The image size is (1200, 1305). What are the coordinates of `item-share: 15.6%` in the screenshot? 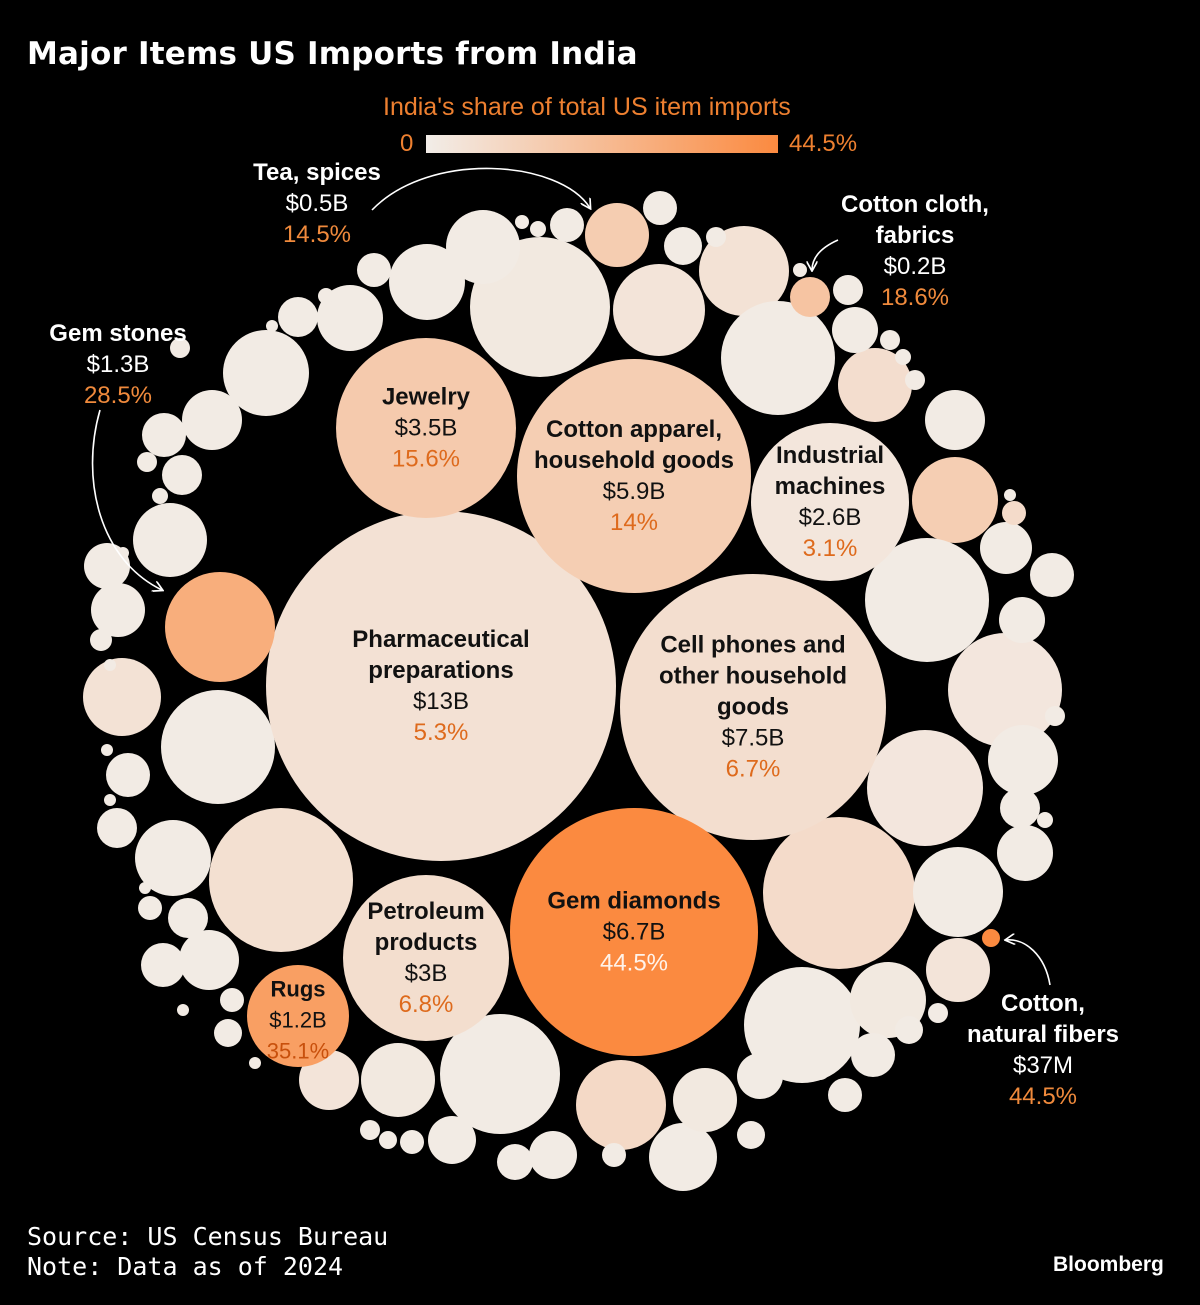 It's located at (426, 459).